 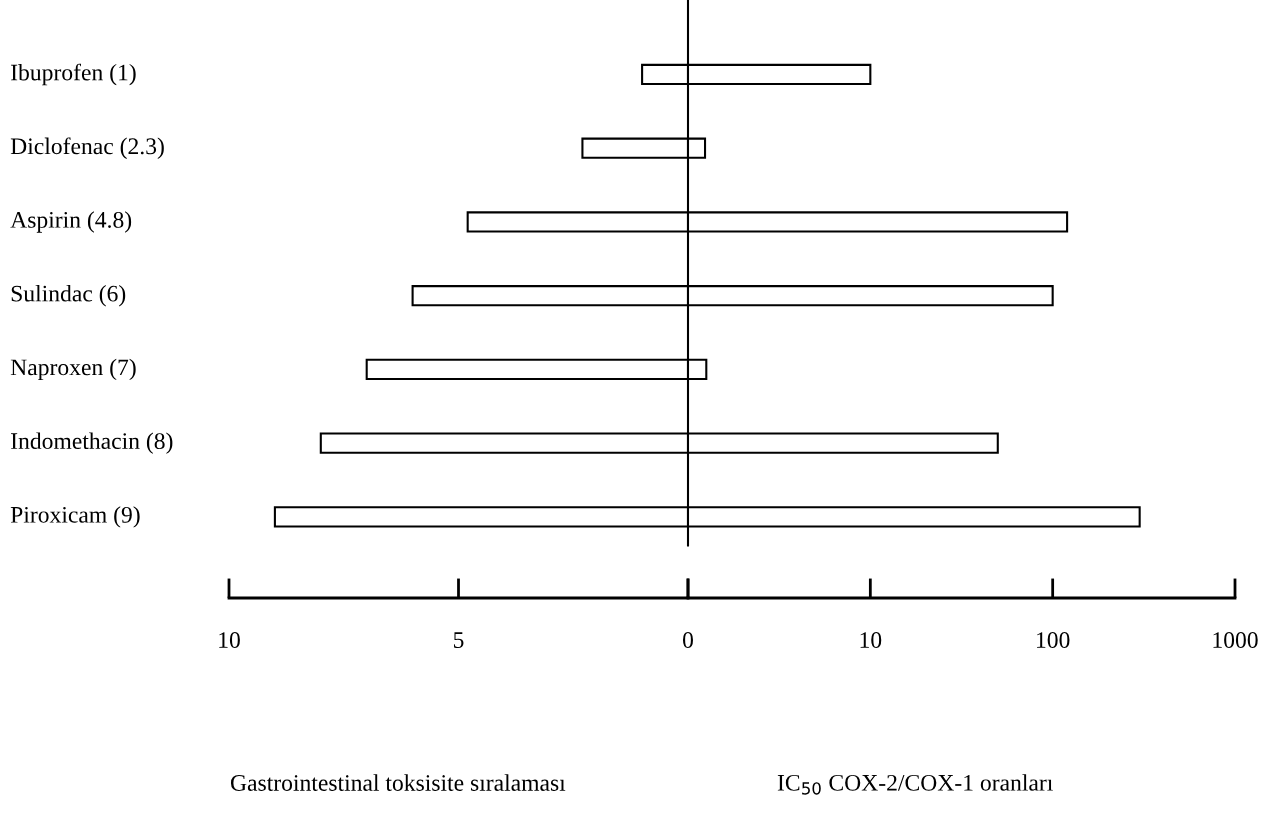 What do you see at coordinates (73, 369) in the screenshot?
I see `y-tick-label: Naproxen (7)` at bounding box center [73, 369].